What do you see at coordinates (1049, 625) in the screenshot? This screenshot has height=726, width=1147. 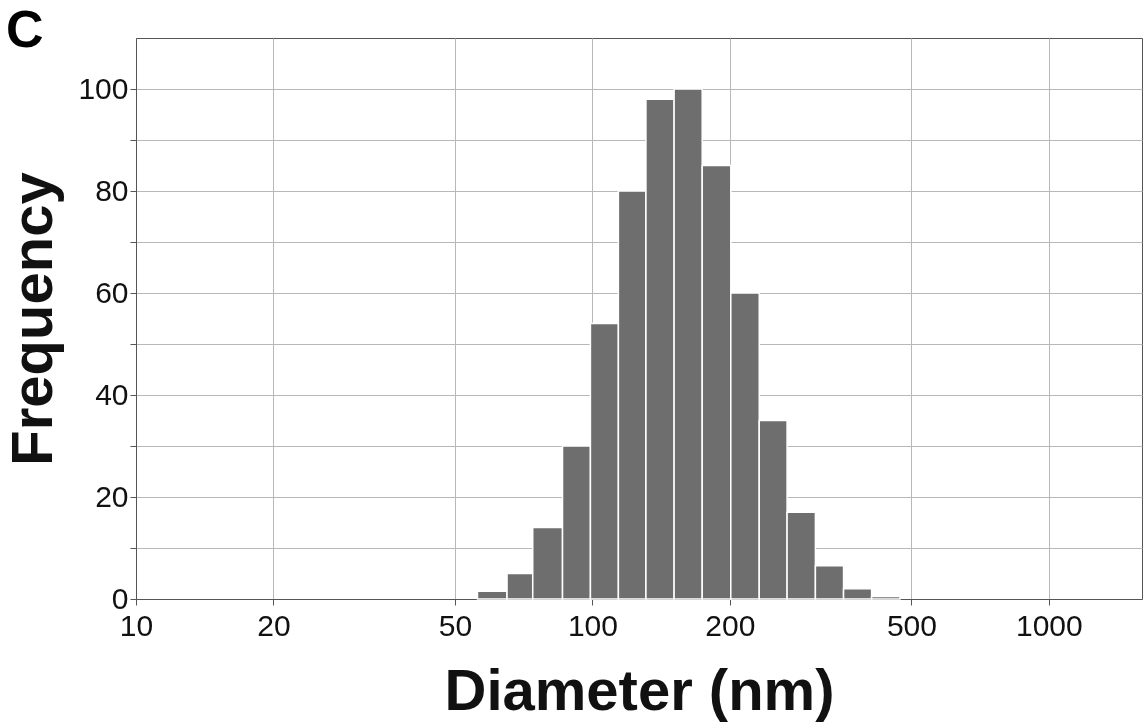 I see `x-tick-label: 1000` at bounding box center [1049, 625].